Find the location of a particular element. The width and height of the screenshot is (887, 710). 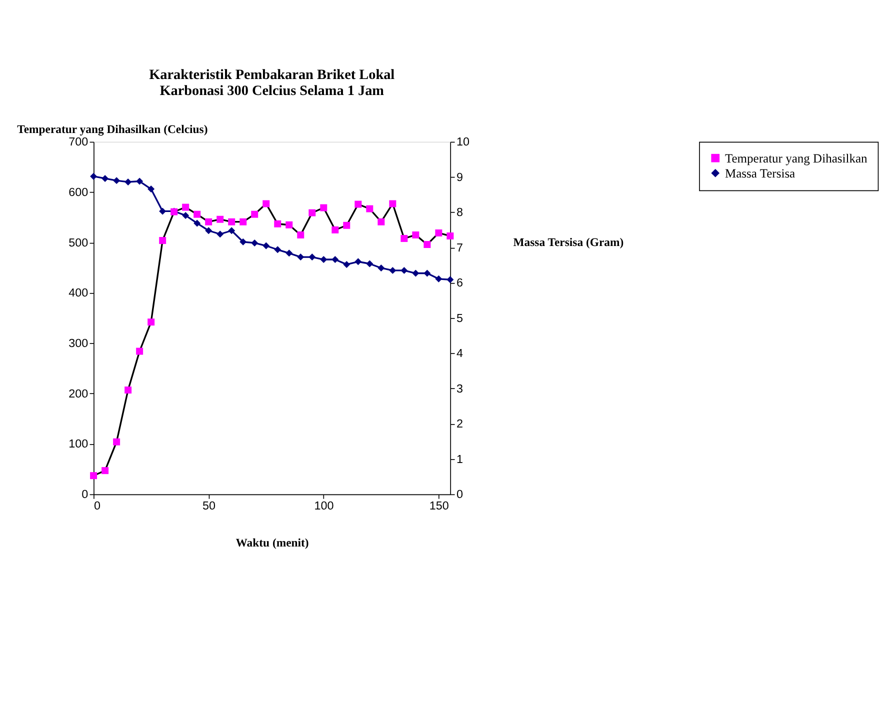

y2-tick-label: 1 is located at coordinates (459, 459).